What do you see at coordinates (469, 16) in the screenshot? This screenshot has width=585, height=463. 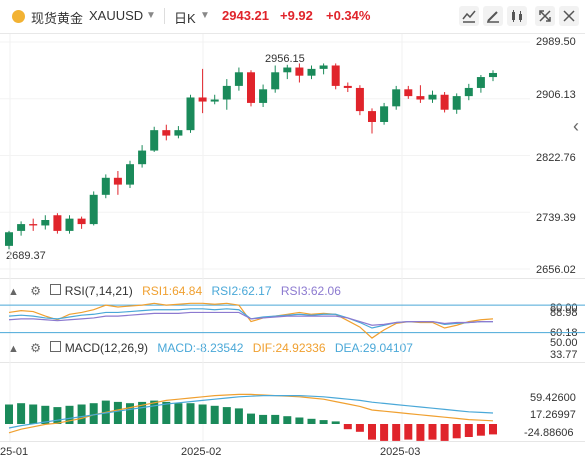 I see `chart-type-button` at bounding box center [469, 16].